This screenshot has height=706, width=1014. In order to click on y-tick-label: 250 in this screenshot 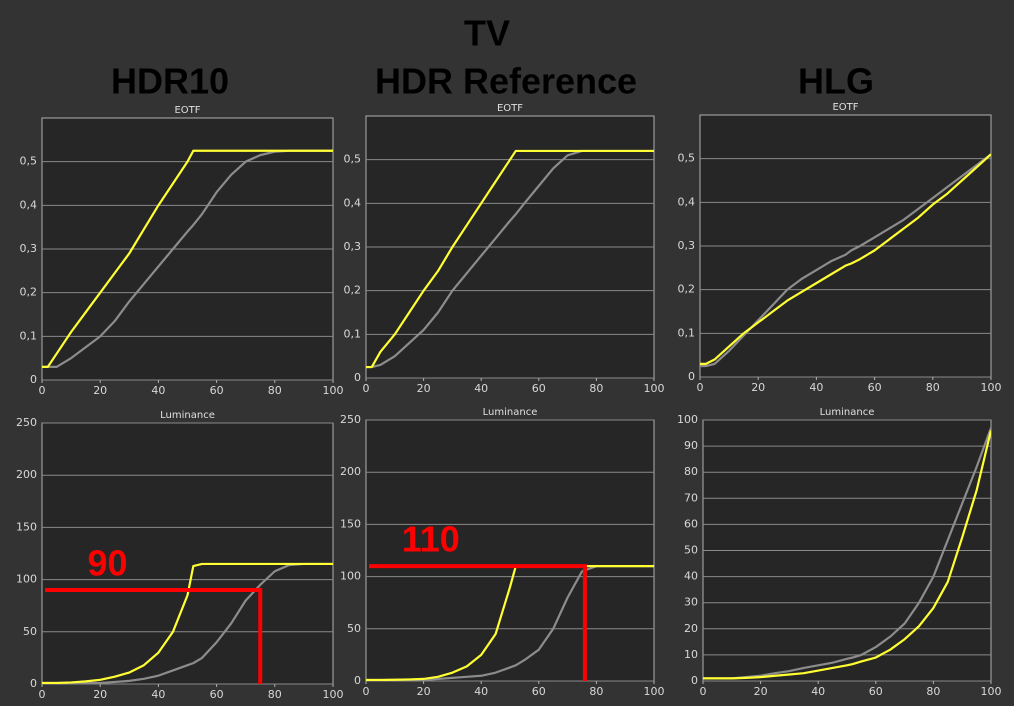, I will do `click(26, 422)`.